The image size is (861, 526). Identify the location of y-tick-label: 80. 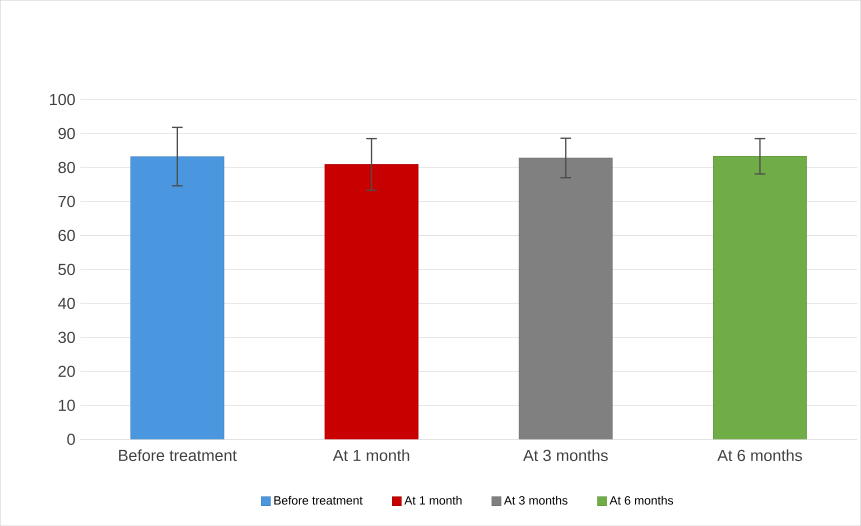
(66, 168).